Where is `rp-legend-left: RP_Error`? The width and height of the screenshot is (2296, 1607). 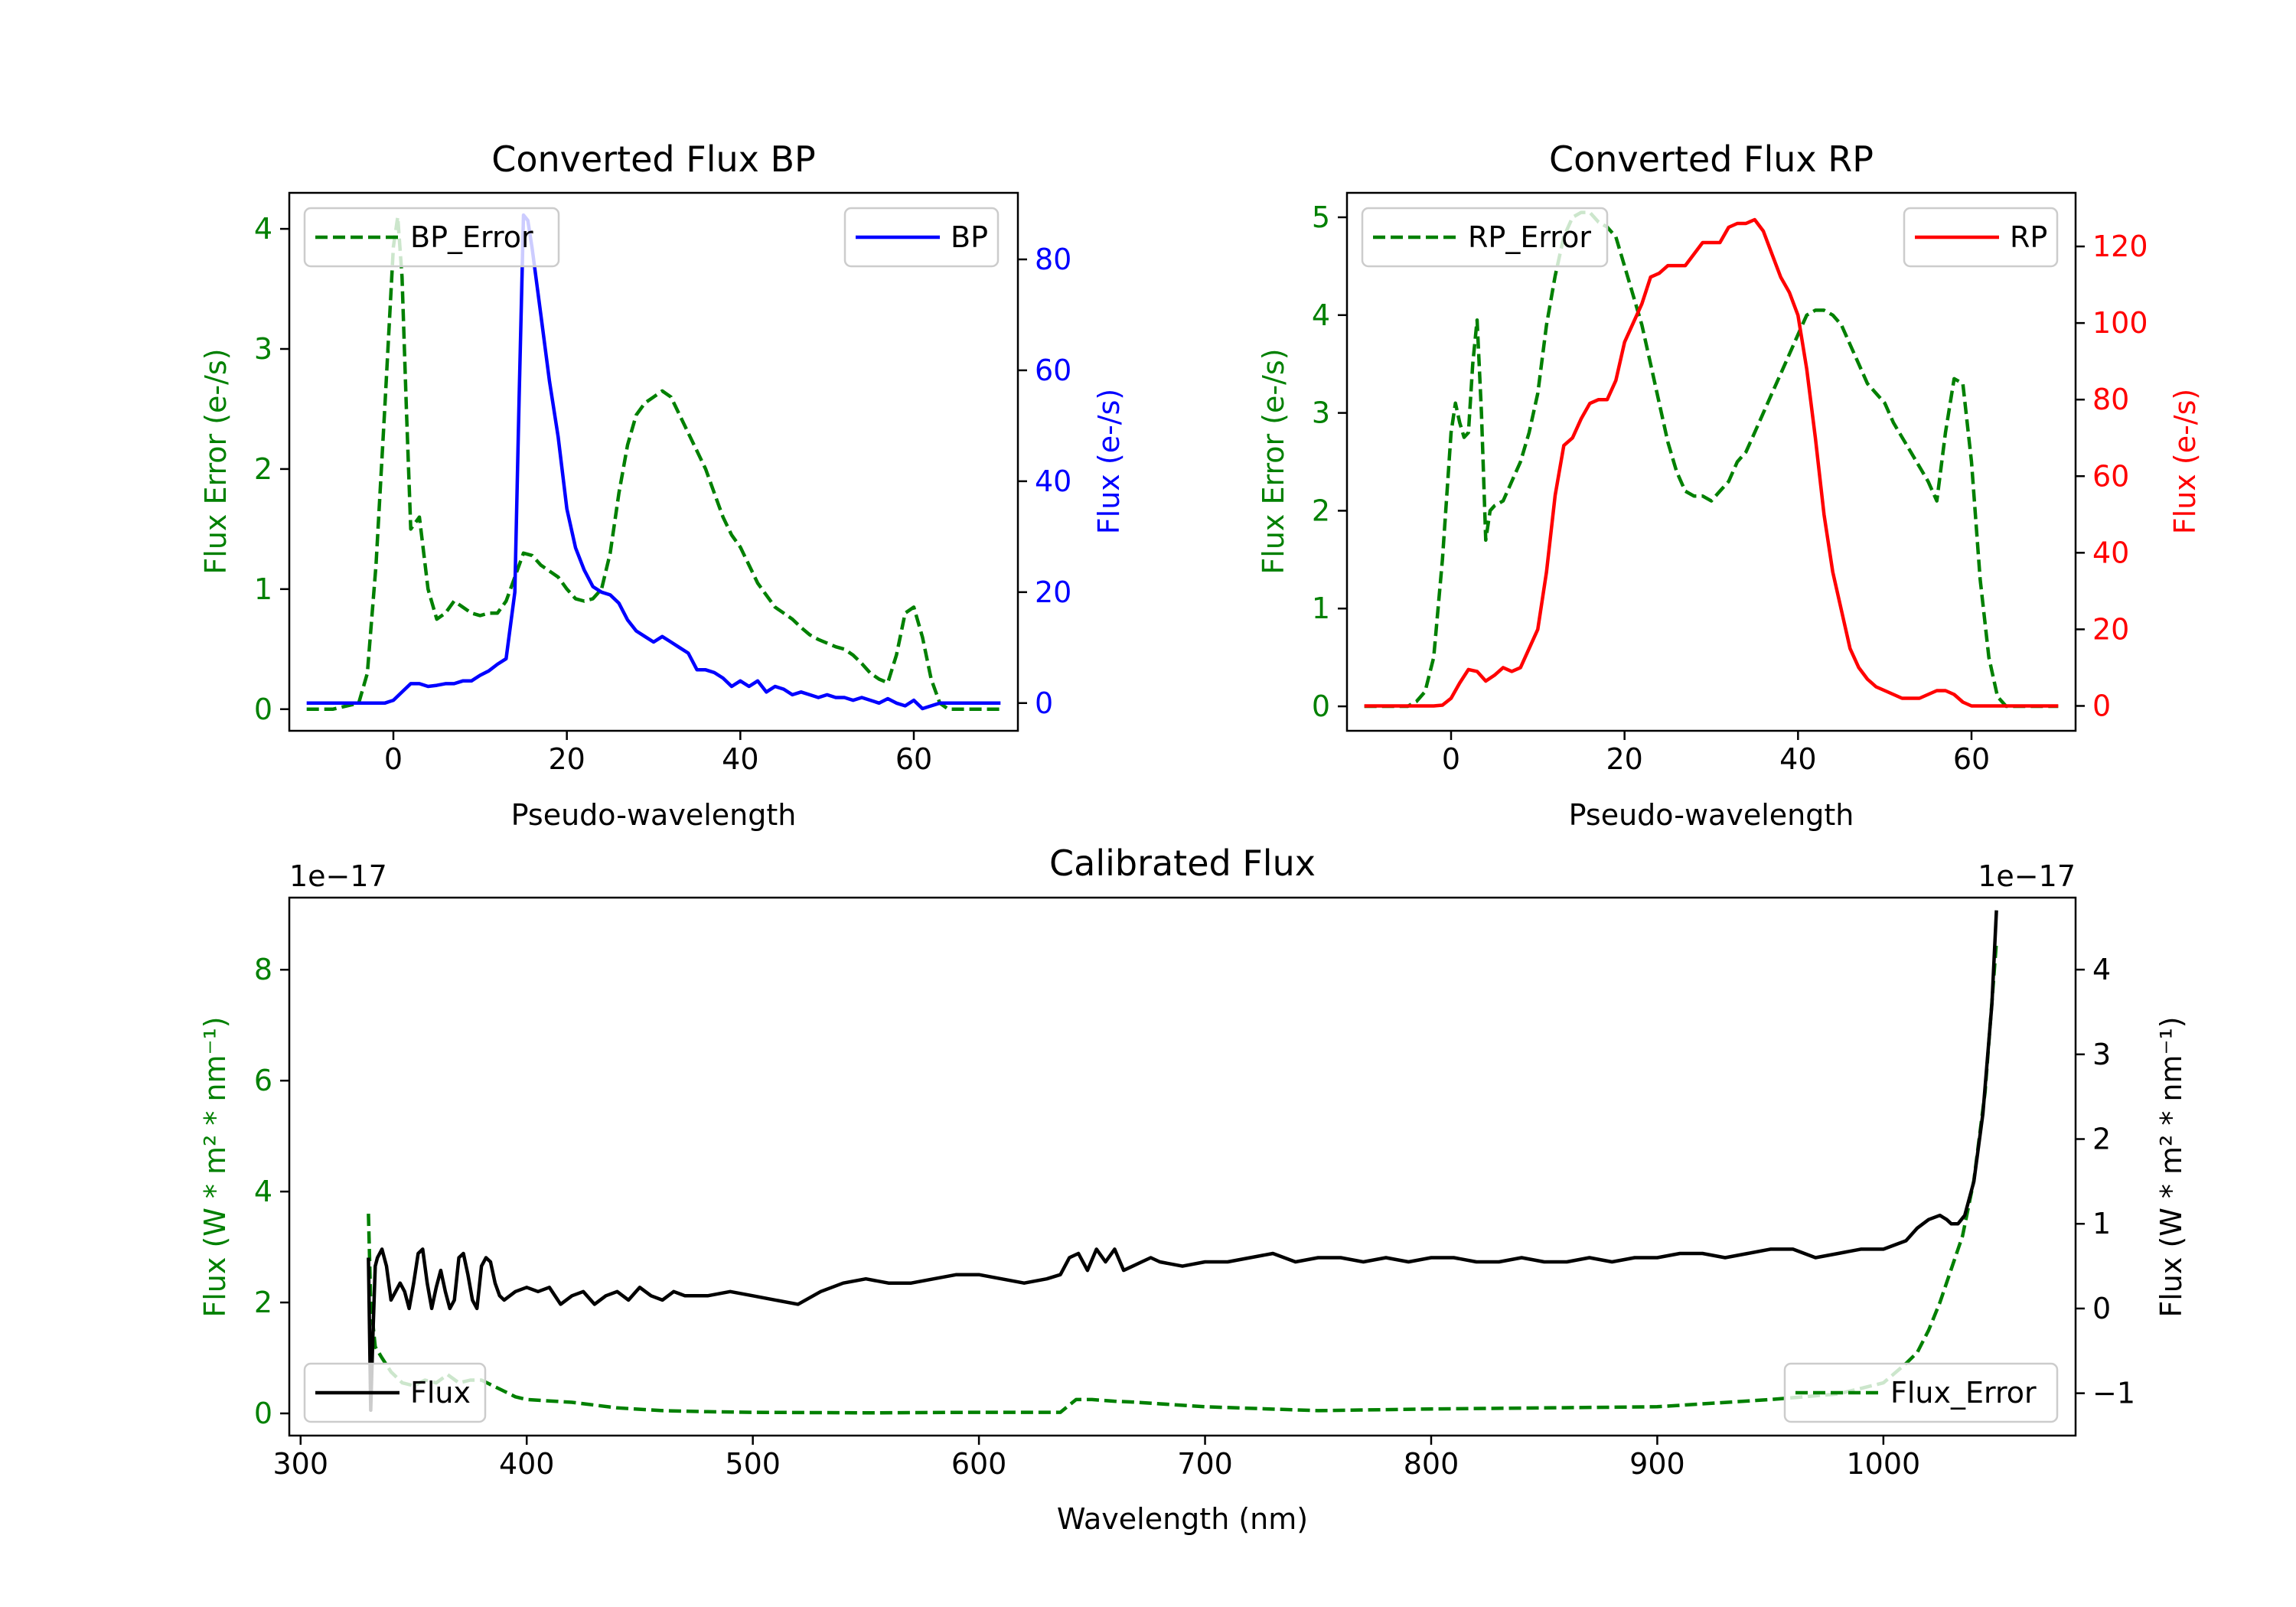
rp-legend-left: RP_Error is located at coordinates (1485, 237).